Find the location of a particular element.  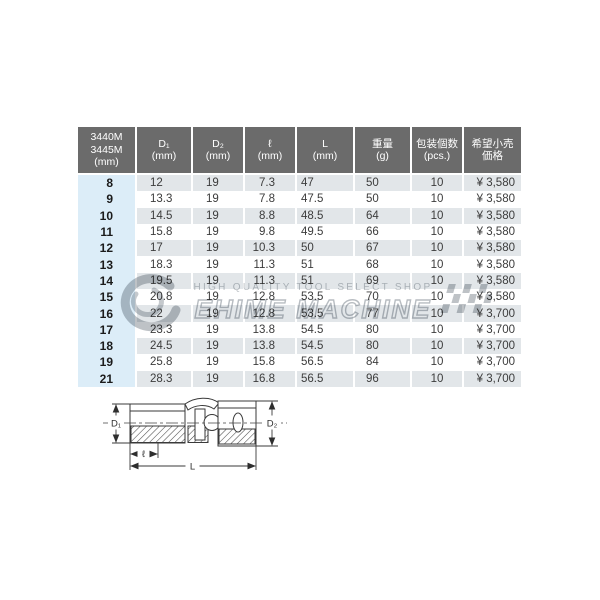

cell-len: 12.8 is located at coordinates (270, 297).